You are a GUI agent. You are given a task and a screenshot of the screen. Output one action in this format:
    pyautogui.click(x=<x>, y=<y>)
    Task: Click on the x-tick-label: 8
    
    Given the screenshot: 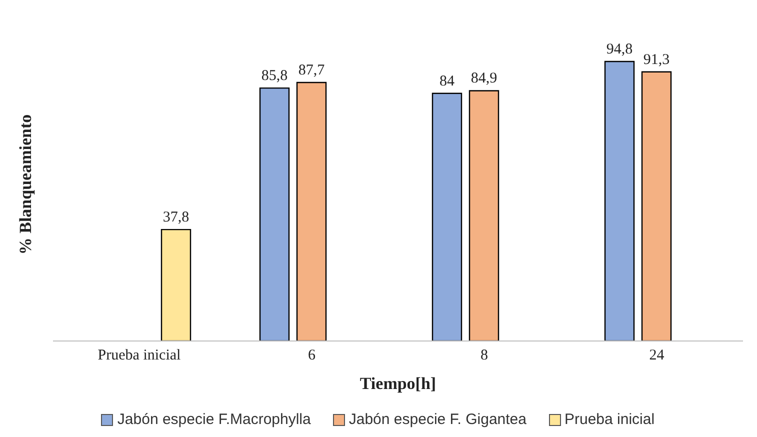 What is the action you would take?
    pyautogui.click(x=484, y=356)
    